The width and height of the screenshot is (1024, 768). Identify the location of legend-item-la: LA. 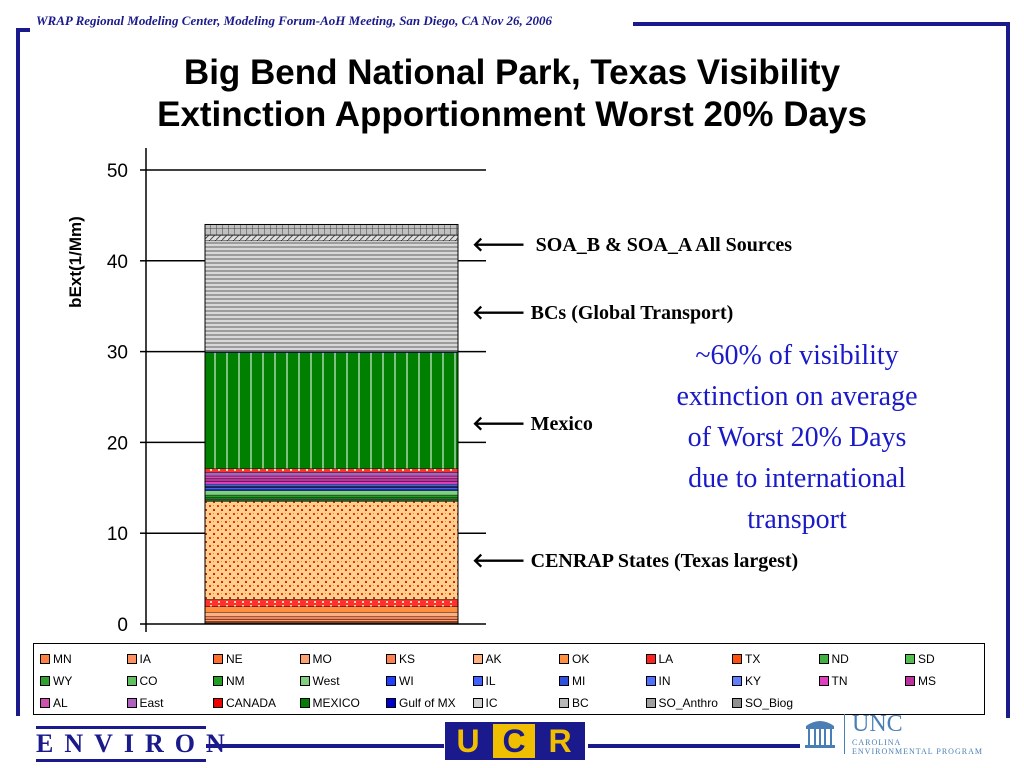
(659, 659).